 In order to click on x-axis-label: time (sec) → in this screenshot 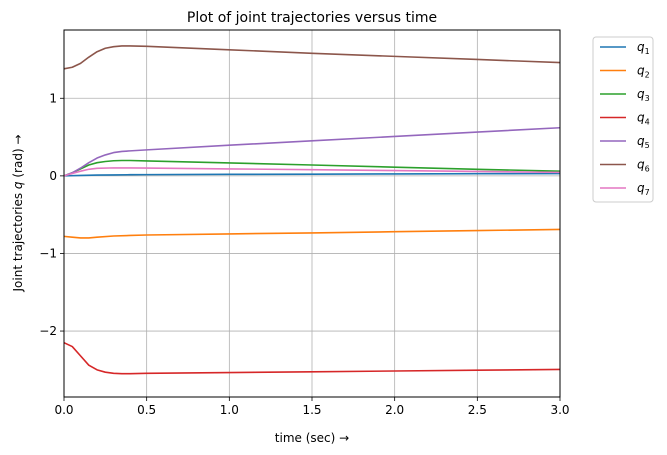, I will do `click(312, 438)`.